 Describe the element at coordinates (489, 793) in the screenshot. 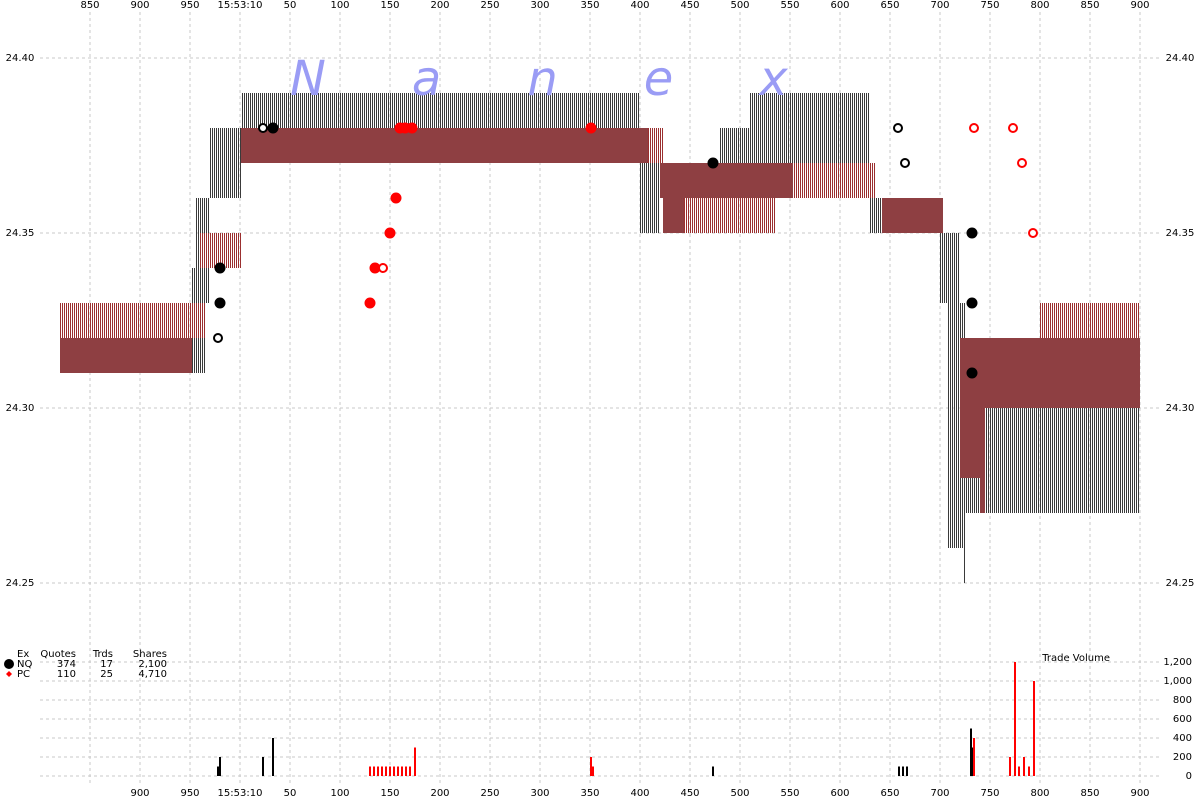

I see `x-tick-label-bottom: 250` at that location.